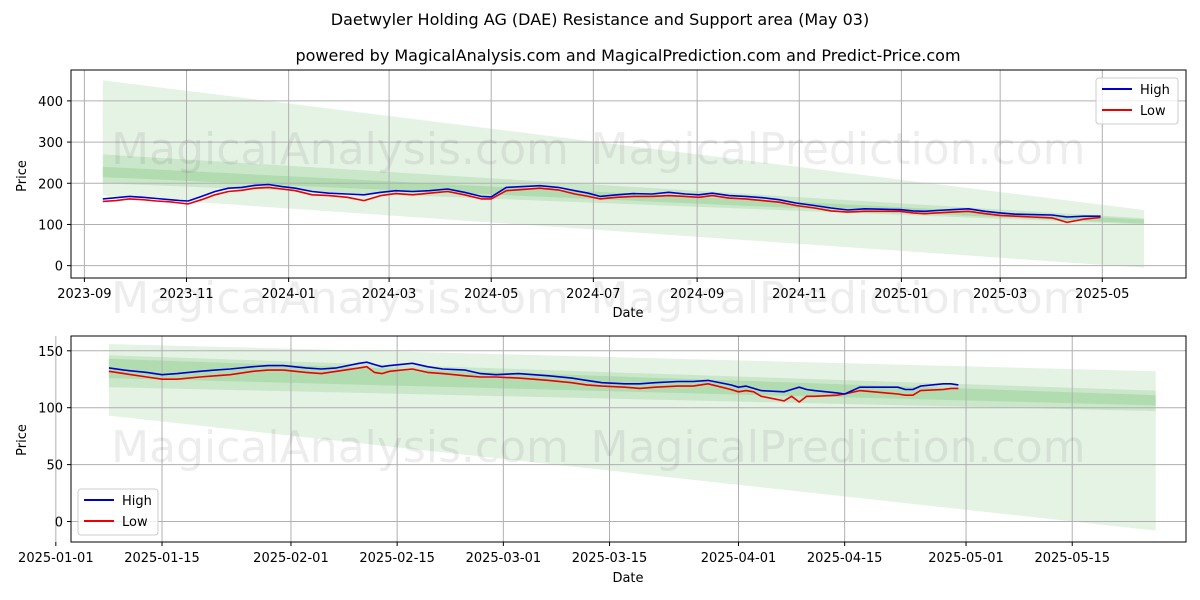 The width and height of the screenshot is (1200, 600). What do you see at coordinates (901, 294) in the screenshot?
I see `x-tick-label: 2025-01` at bounding box center [901, 294].